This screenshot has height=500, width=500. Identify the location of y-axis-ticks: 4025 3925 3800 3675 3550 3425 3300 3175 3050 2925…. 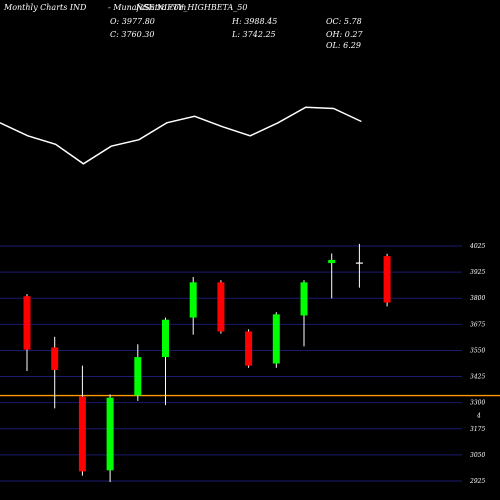
(477, 364).